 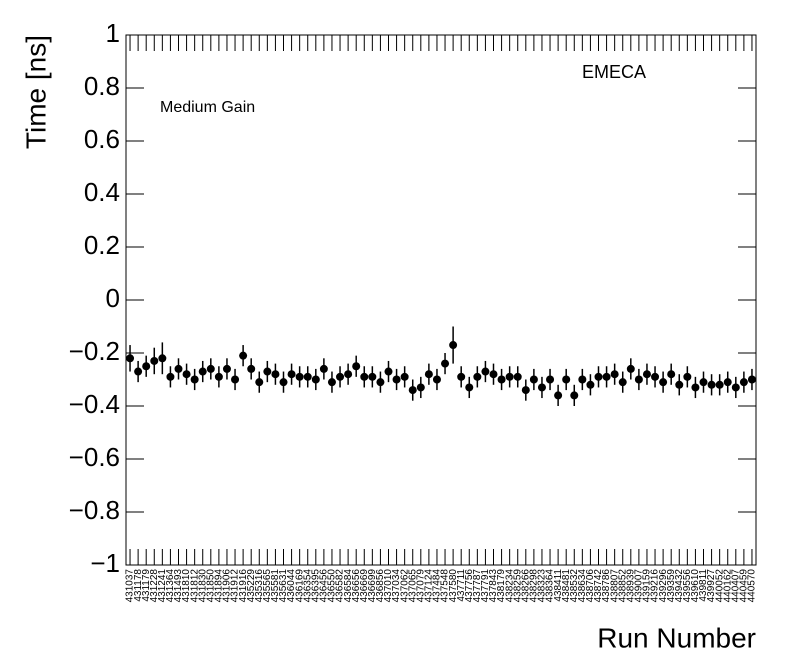 I want to click on annotation: Medium Gain, so click(x=207, y=107).